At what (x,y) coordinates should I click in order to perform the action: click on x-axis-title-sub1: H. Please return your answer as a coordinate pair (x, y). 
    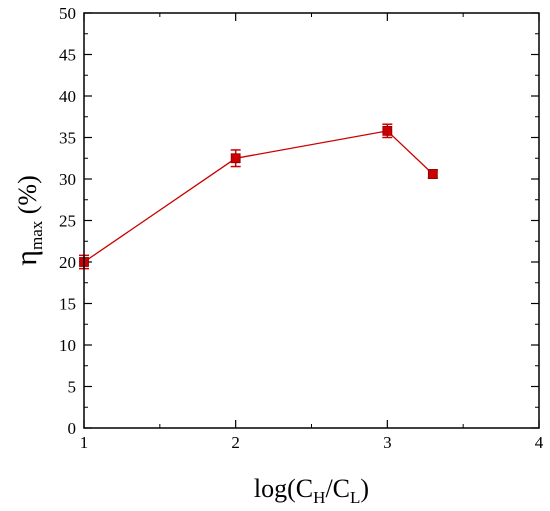
    Looking at the image, I should click on (319, 497).